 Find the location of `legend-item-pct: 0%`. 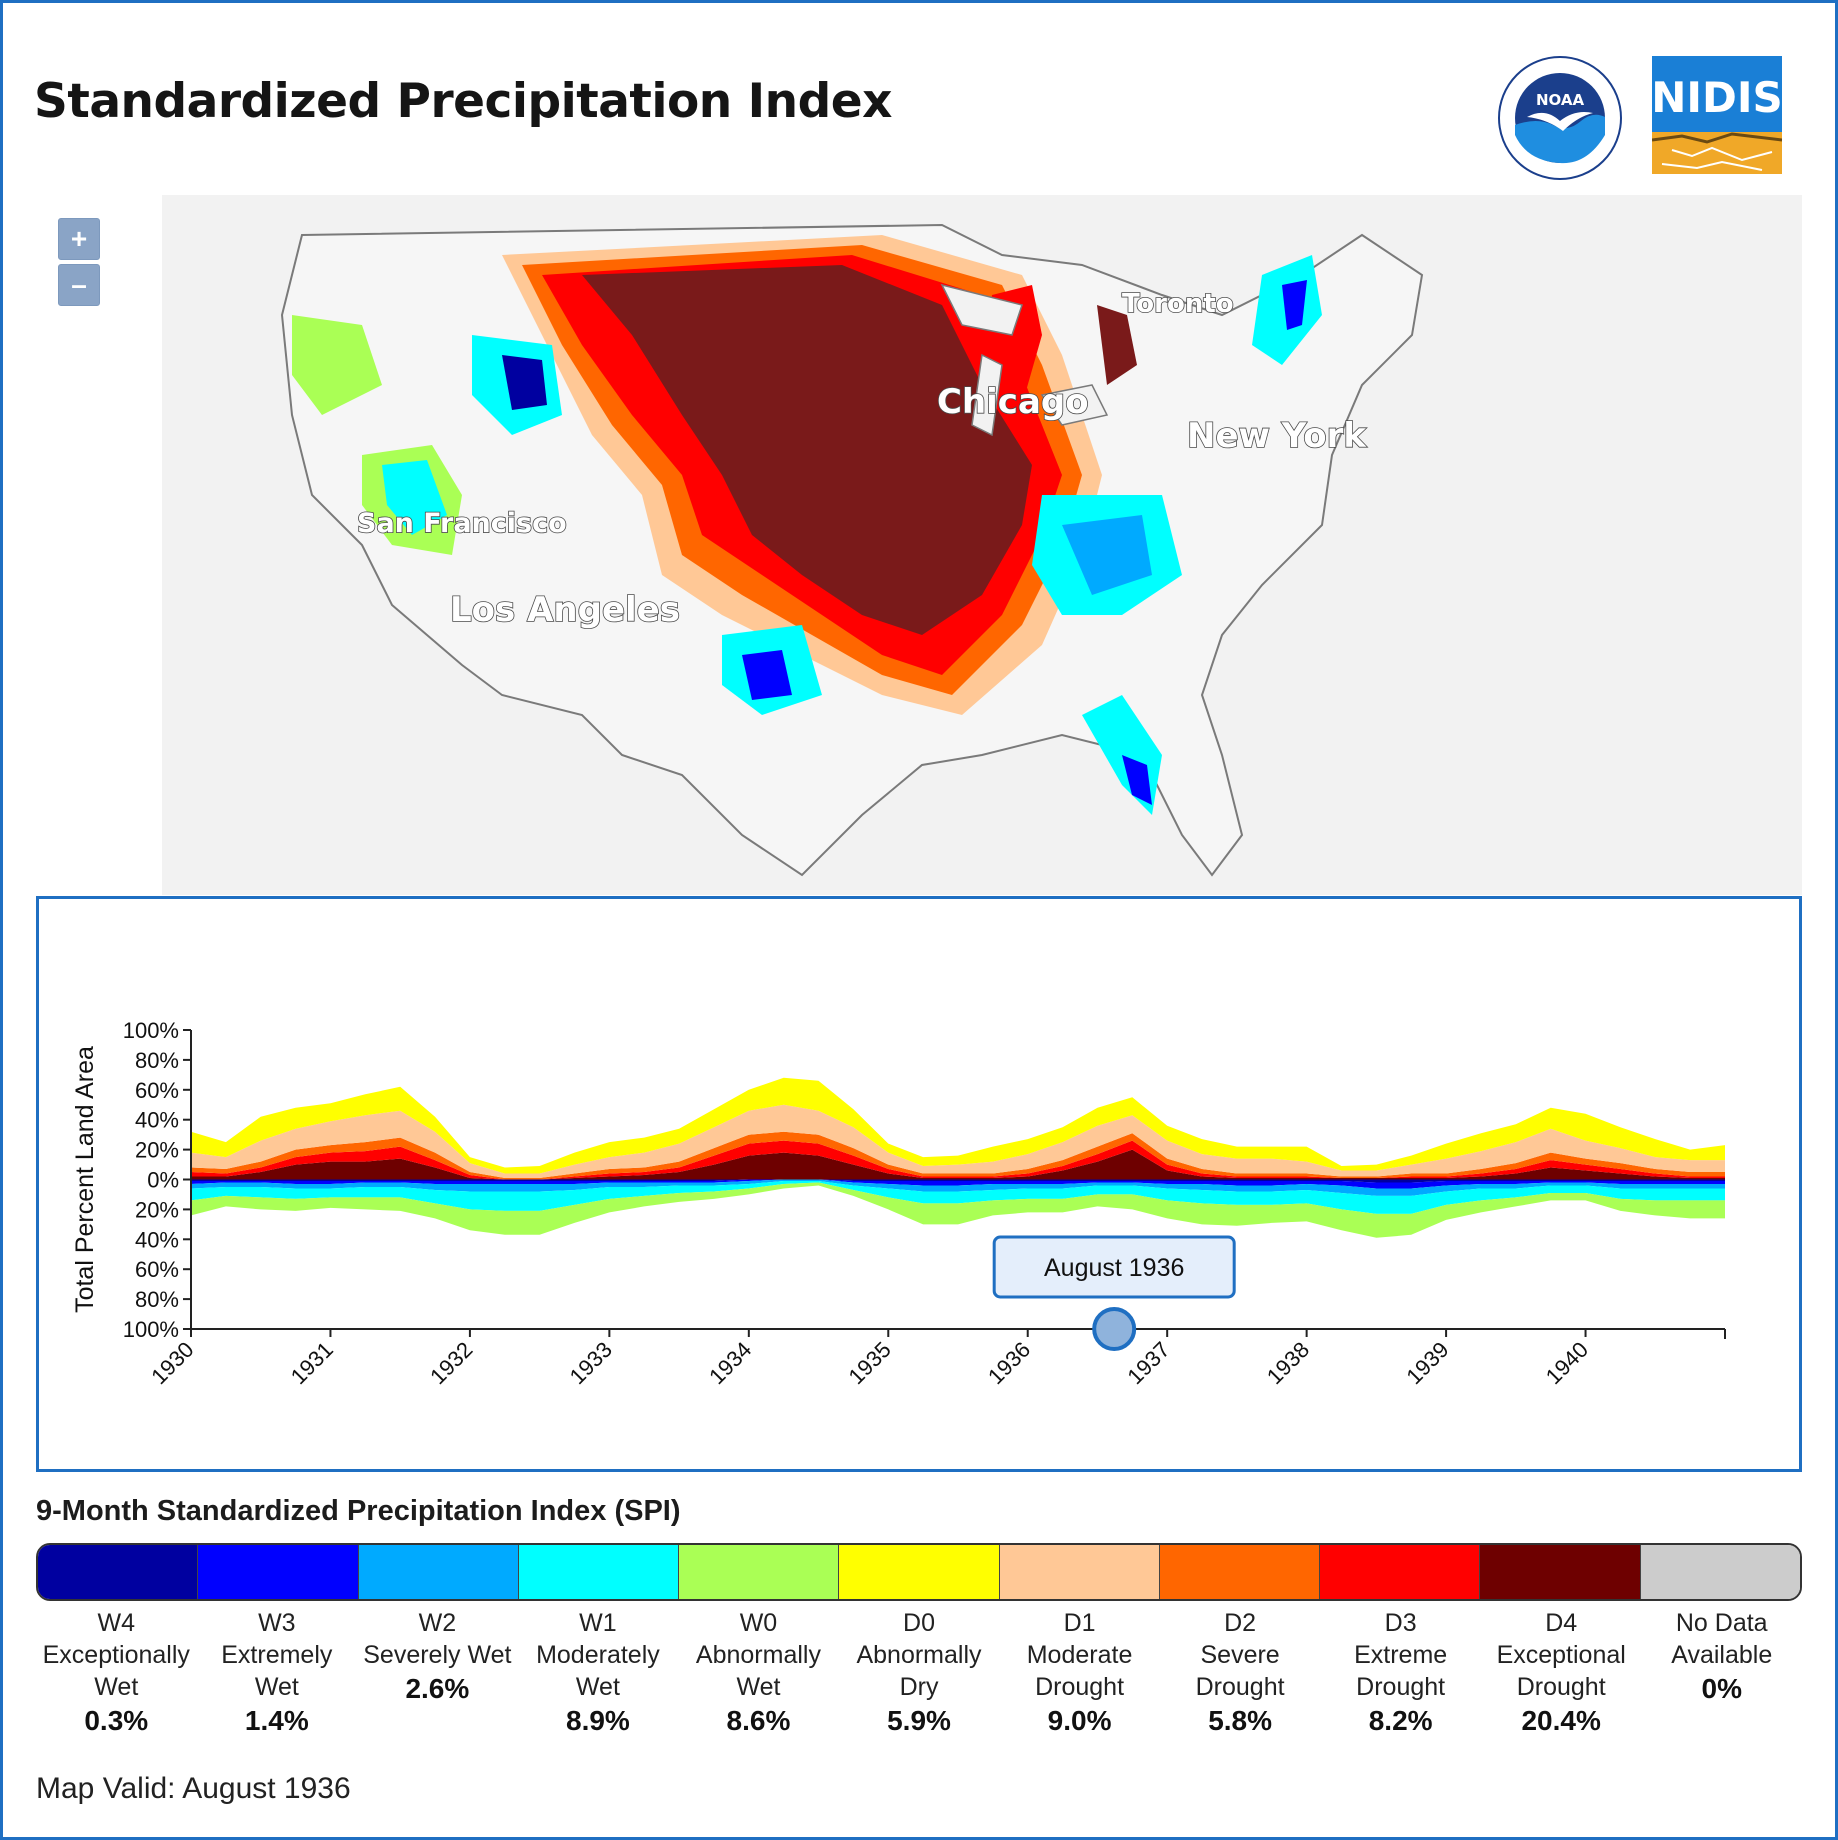

legend-item-pct: 0% is located at coordinates (1721, 1688).